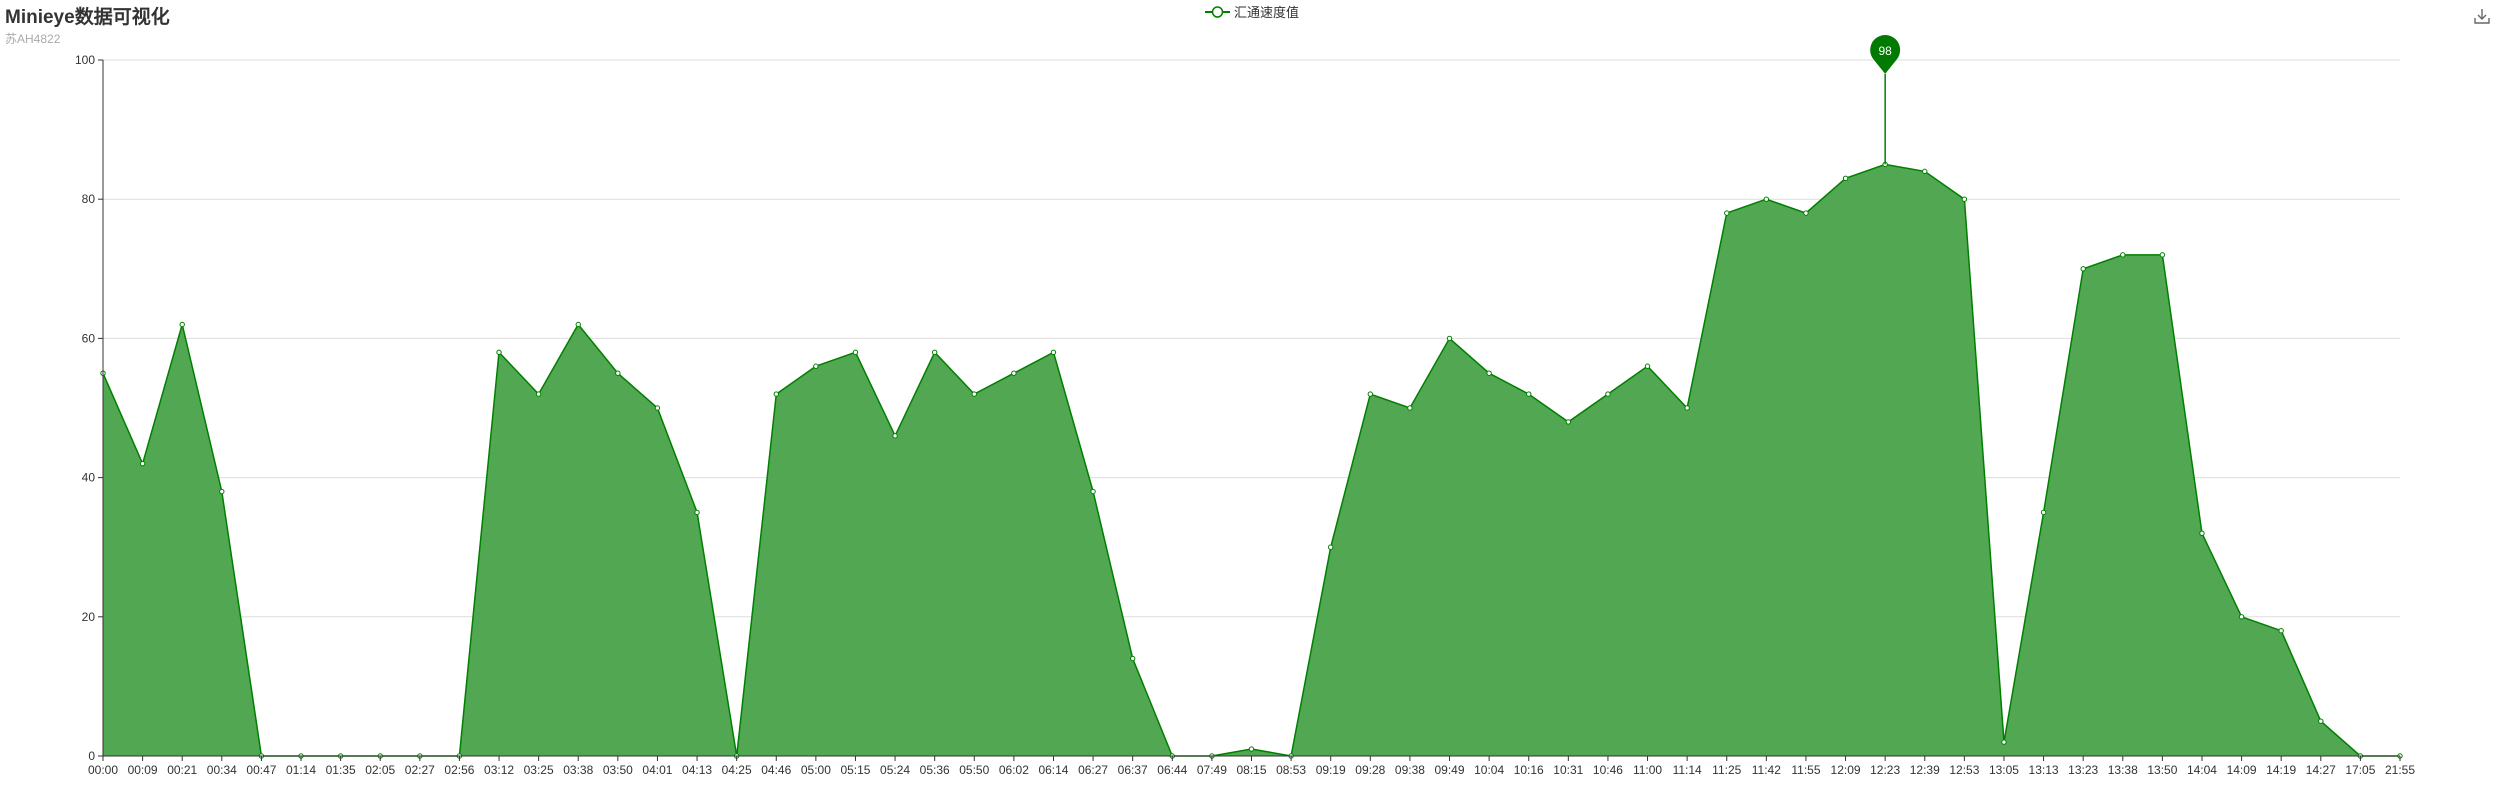 The height and width of the screenshot is (800, 2500). I want to click on y-tick-label: 80, so click(89, 199).